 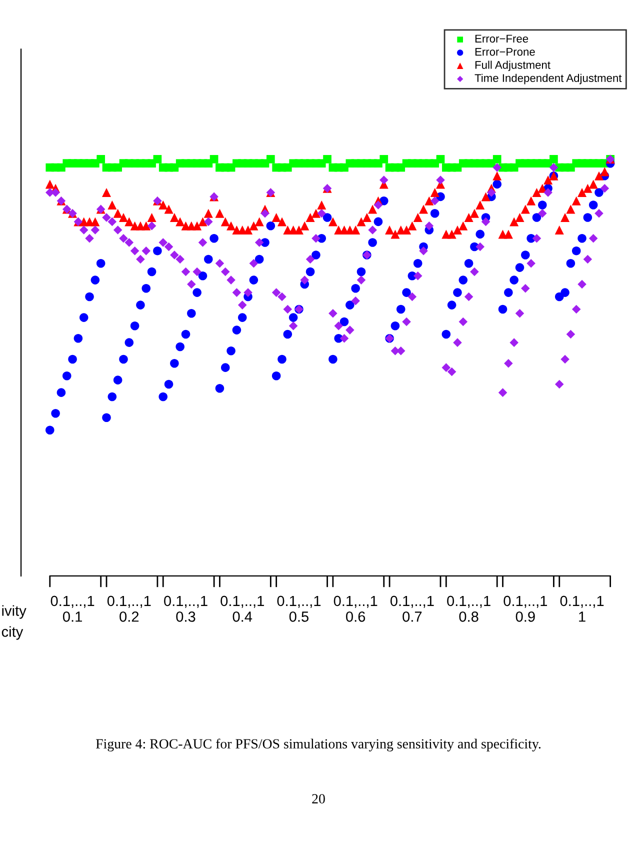 I want to click on x-tick-label: 0.1,..,1 0.5, so click(x=299, y=609).